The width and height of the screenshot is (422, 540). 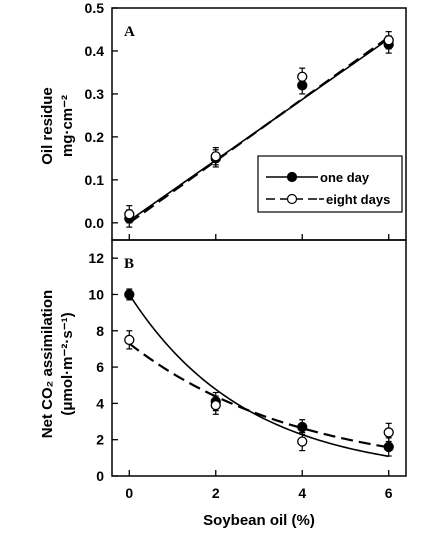 I want to click on panel-a-ytick-label: 0.3, so click(x=95, y=94).